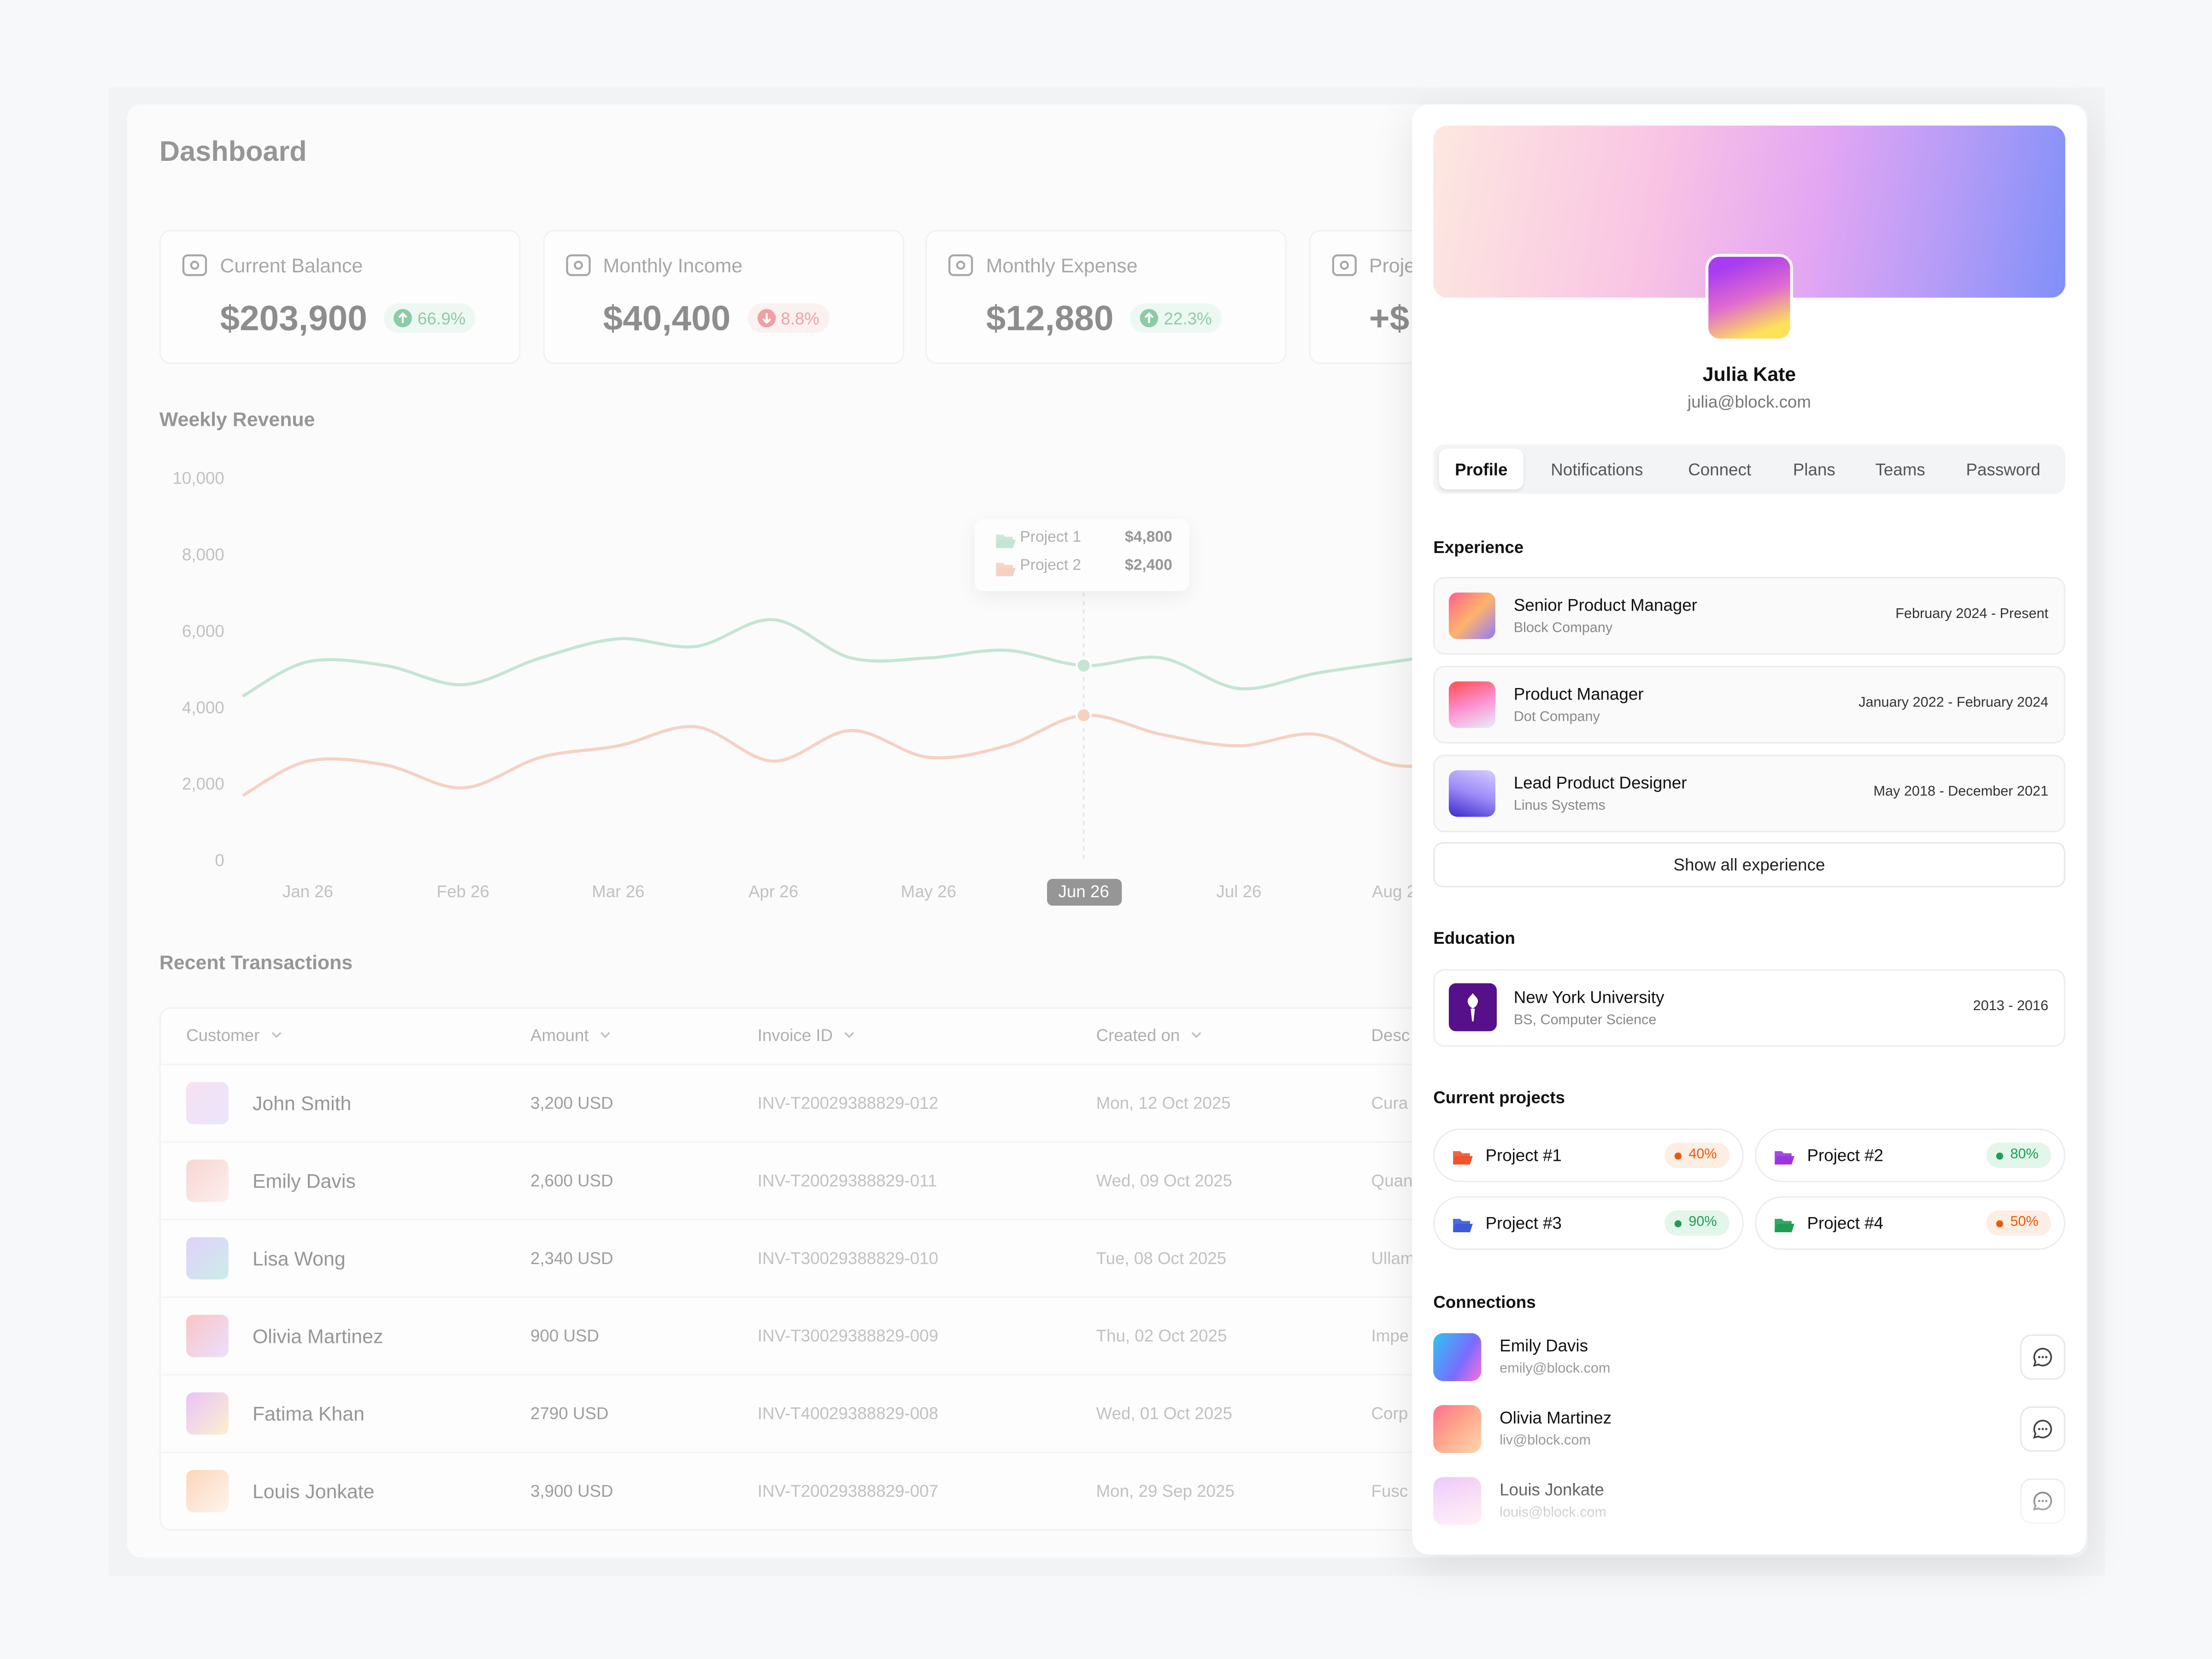  Describe the element at coordinates (1463, 1158) in the screenshot. I see `project-icon` at that location.